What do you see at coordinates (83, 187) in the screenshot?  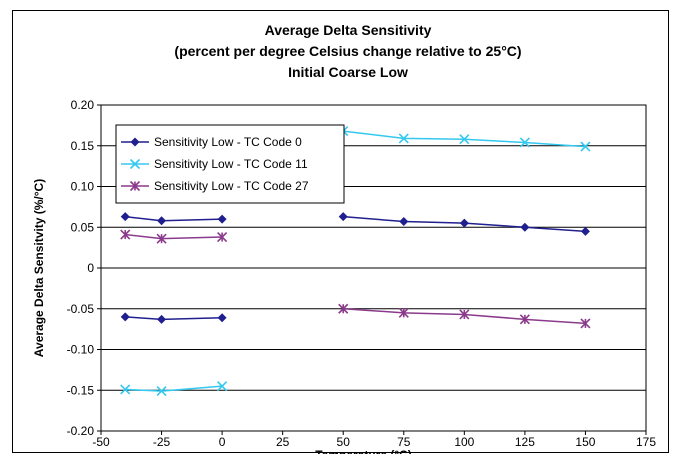 I see `y-tick-label-2: 0.10` at bounding box center [83, 187].